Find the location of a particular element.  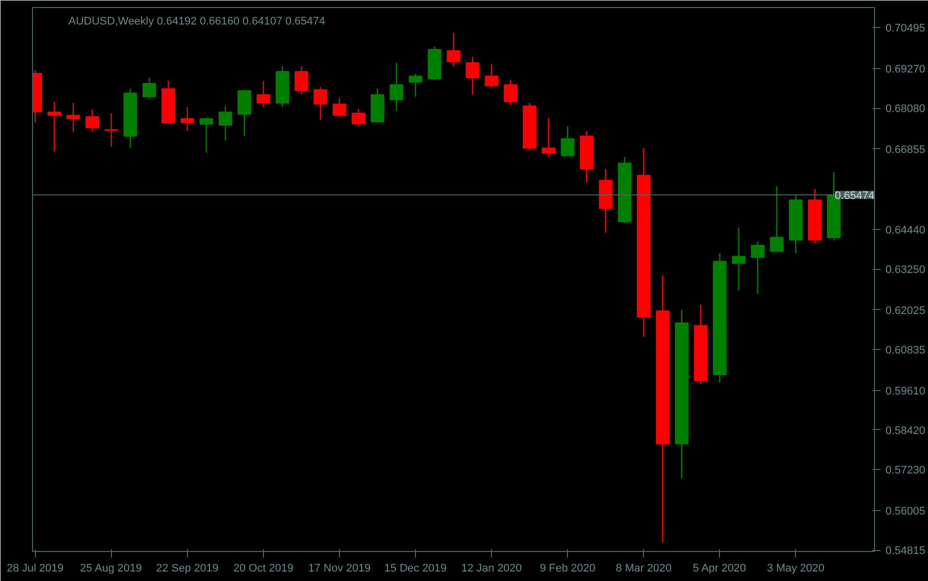

text: AUDUSD,Weekly 0.64192 0.66160 0.64107 0.65474 is located at coordinates (197, 22).